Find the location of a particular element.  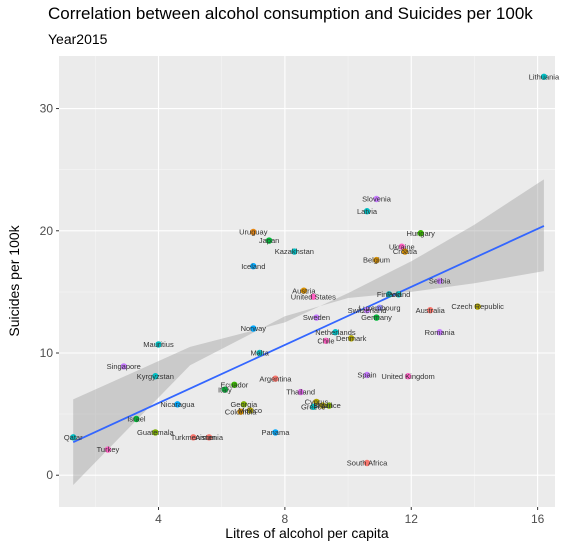

point-chile is located at coordinates (326, 340).